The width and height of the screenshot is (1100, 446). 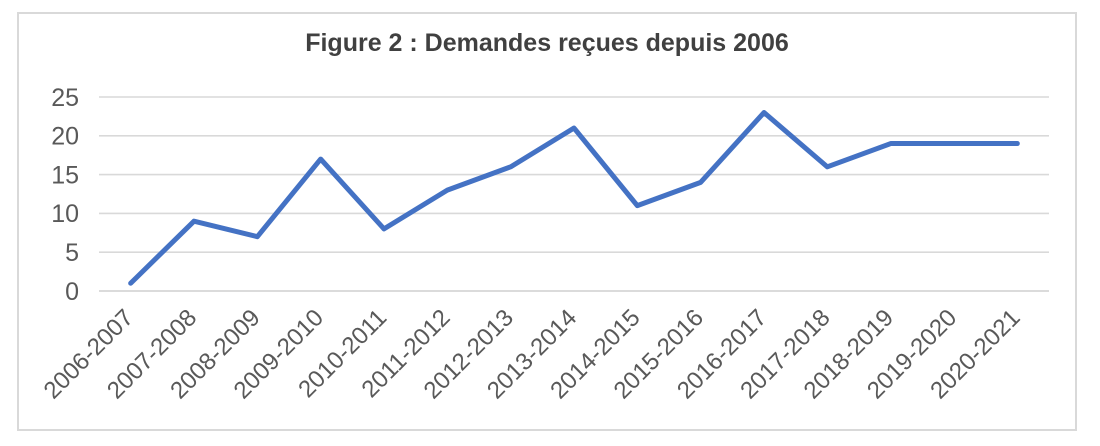 What do you see at coordinates (65, 214) in the screenshot?
I see `y-axis-tick-label: 10` at bounding box center [65, 214].